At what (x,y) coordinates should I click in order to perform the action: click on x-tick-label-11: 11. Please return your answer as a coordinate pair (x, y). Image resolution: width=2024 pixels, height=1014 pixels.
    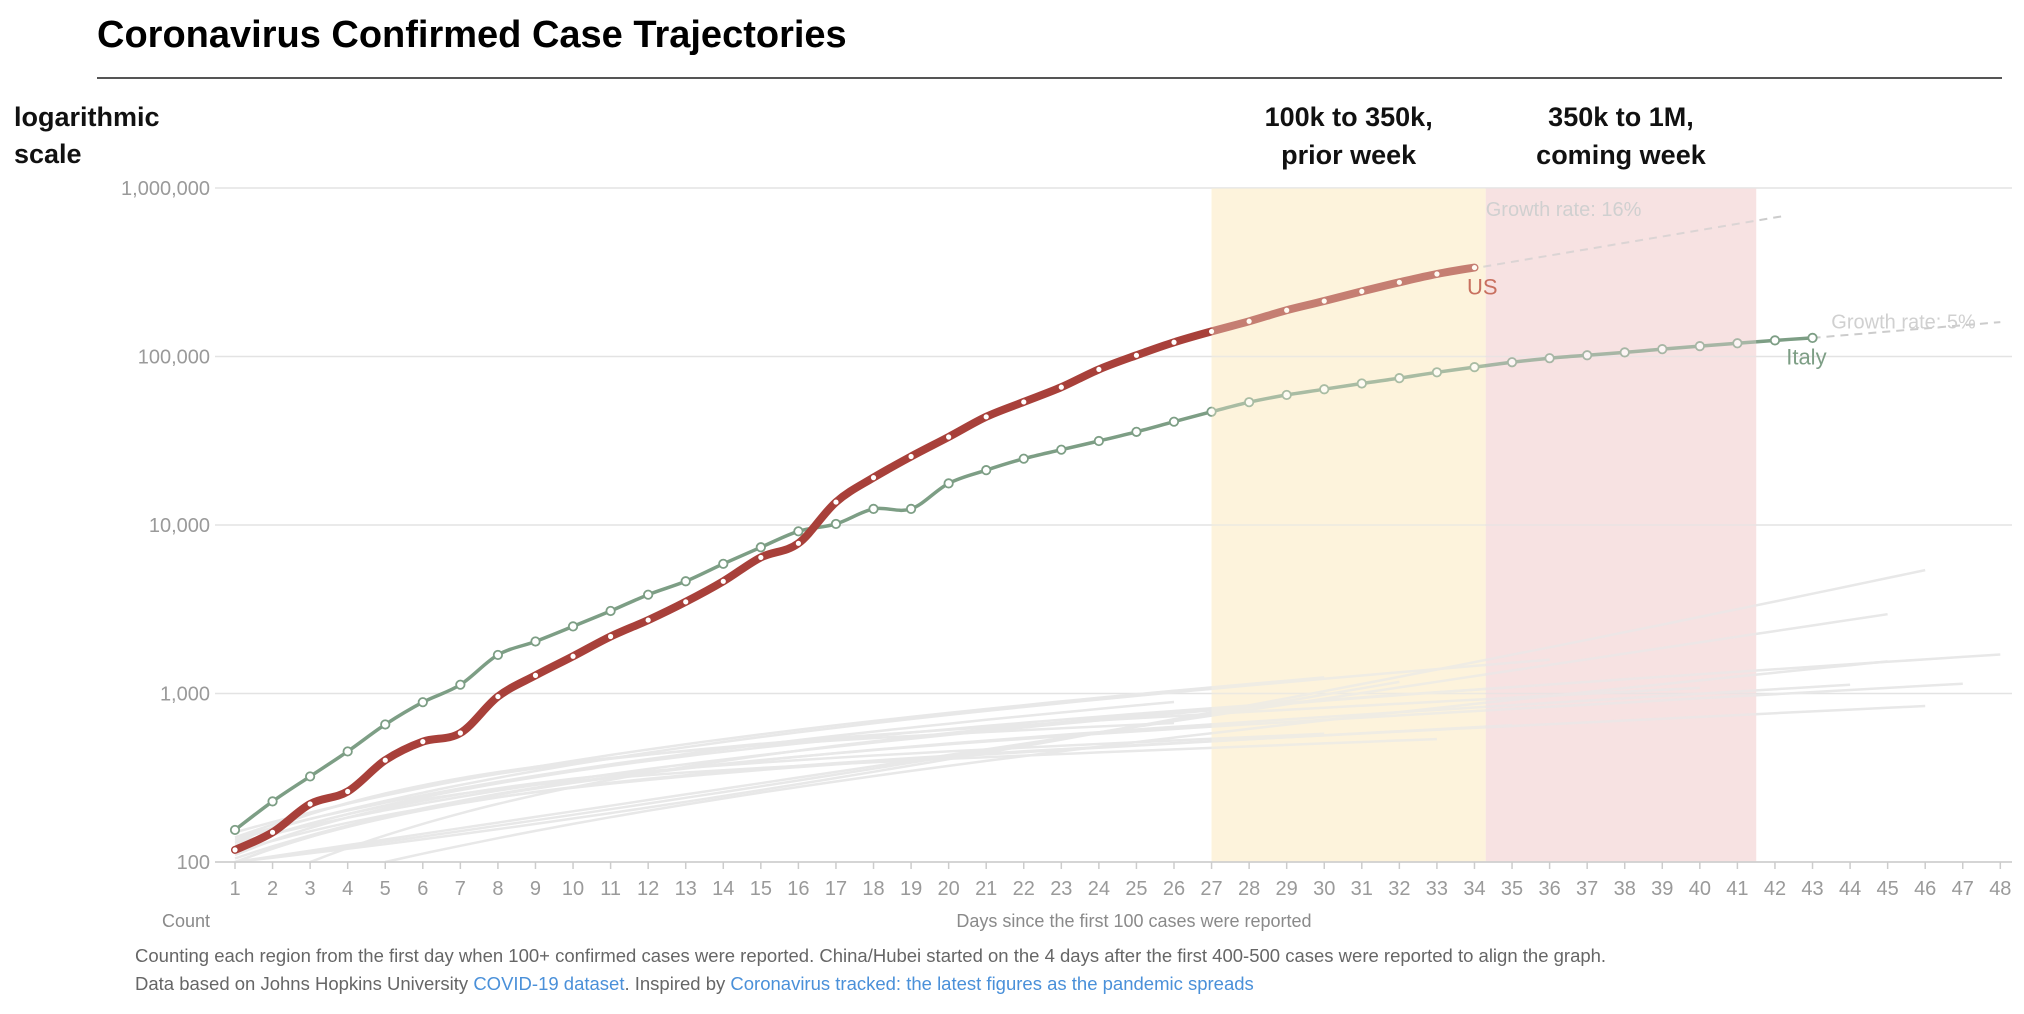
    Looking at the image, I should click on (610, 889).